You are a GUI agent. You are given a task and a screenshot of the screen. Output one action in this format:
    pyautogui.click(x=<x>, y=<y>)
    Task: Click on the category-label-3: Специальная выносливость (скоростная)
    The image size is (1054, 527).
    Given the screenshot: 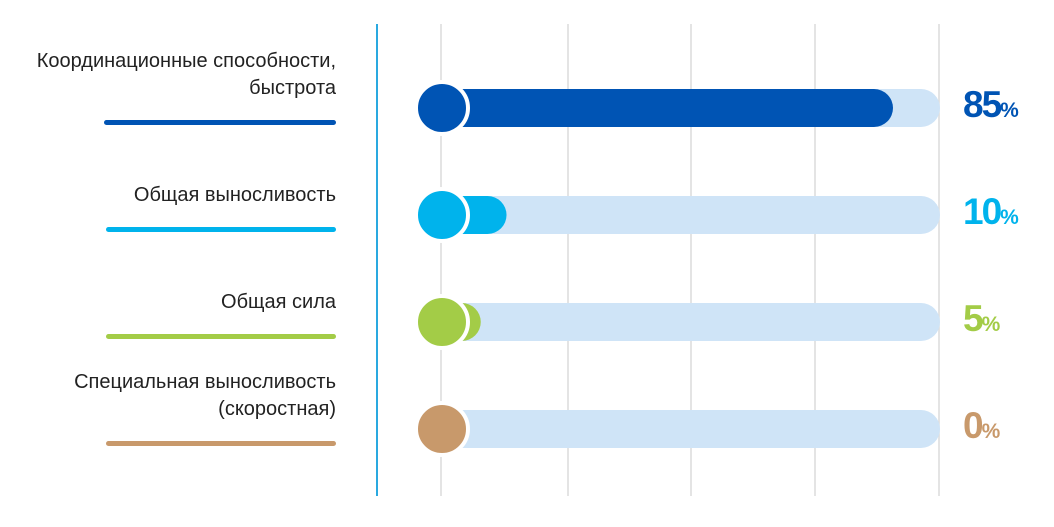 What is the action you would take?
    pyautogui.click(x=205, y=395)
    